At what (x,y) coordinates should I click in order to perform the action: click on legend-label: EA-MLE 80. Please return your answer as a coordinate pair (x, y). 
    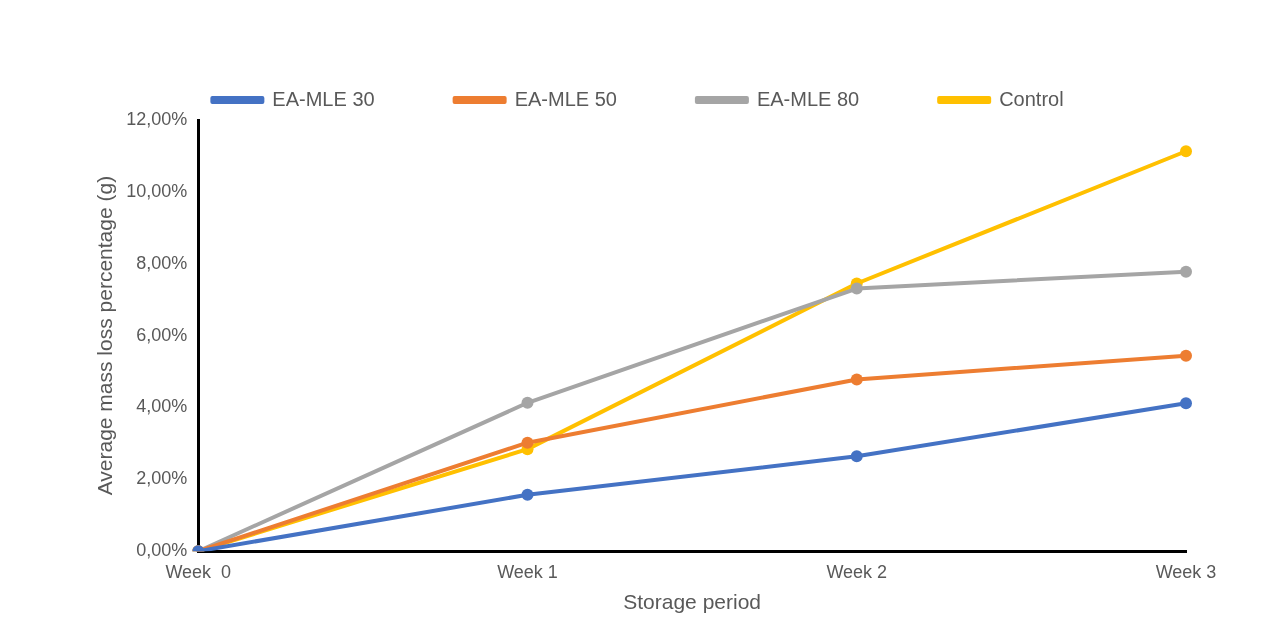
    Looking at the image, I should click on (808, 98).